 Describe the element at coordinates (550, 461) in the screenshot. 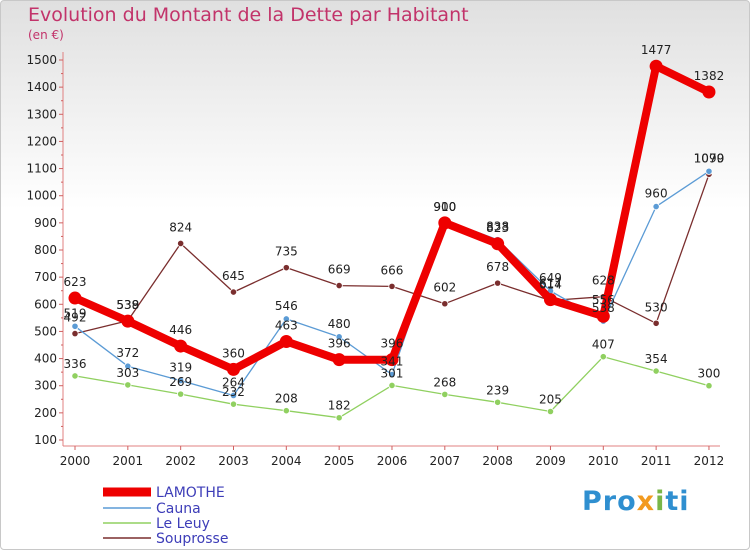

I see `x-tick-label: 2009` at that location.